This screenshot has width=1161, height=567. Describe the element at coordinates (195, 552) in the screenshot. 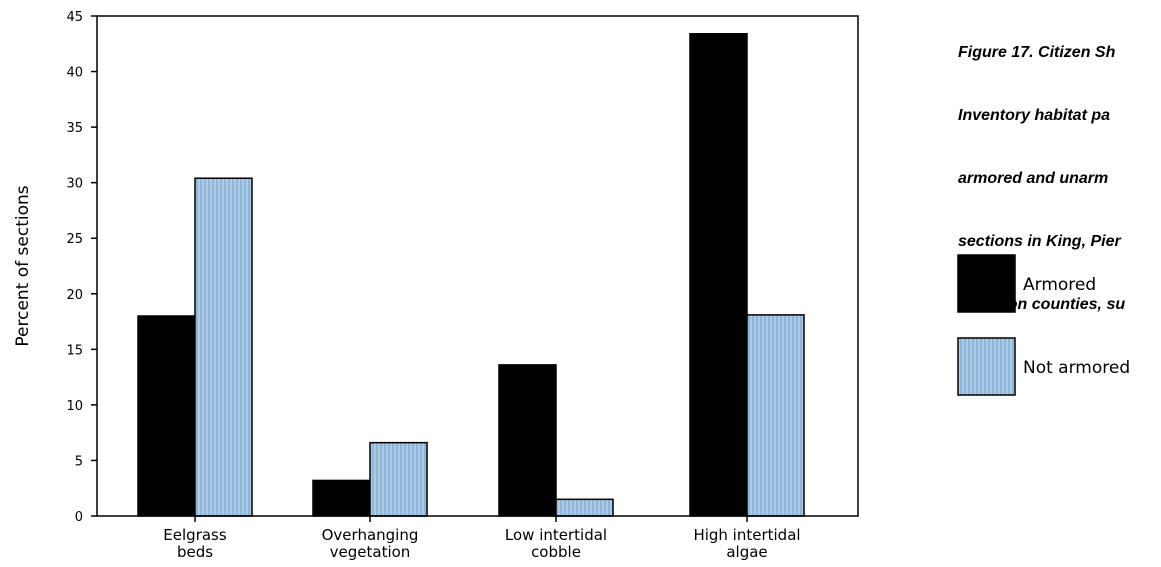

I see `x-category-label-0-1: beds` at that location.